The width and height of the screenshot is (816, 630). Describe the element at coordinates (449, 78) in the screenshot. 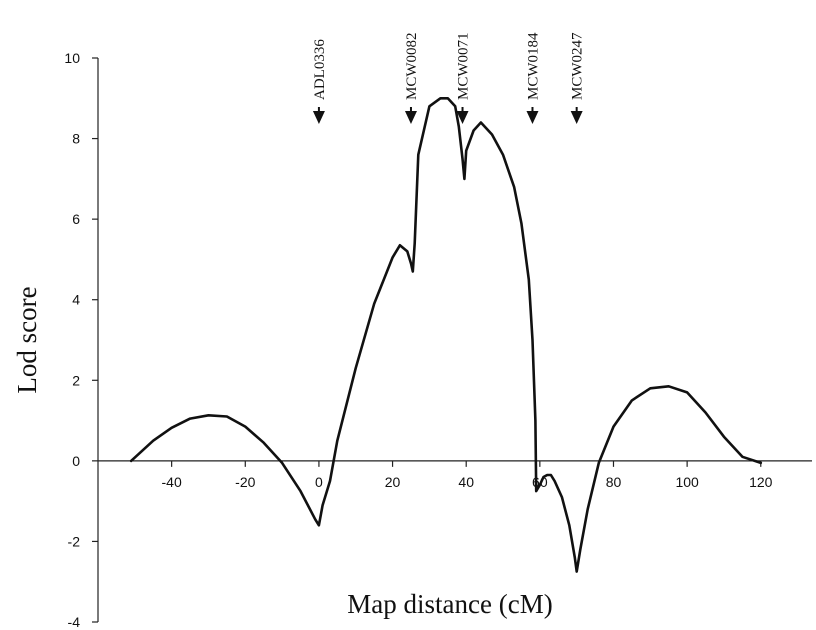

I see `marker-arrows: ADL0336 MCW0082 MCW0071 MCW0184 MCW0247` at that location.